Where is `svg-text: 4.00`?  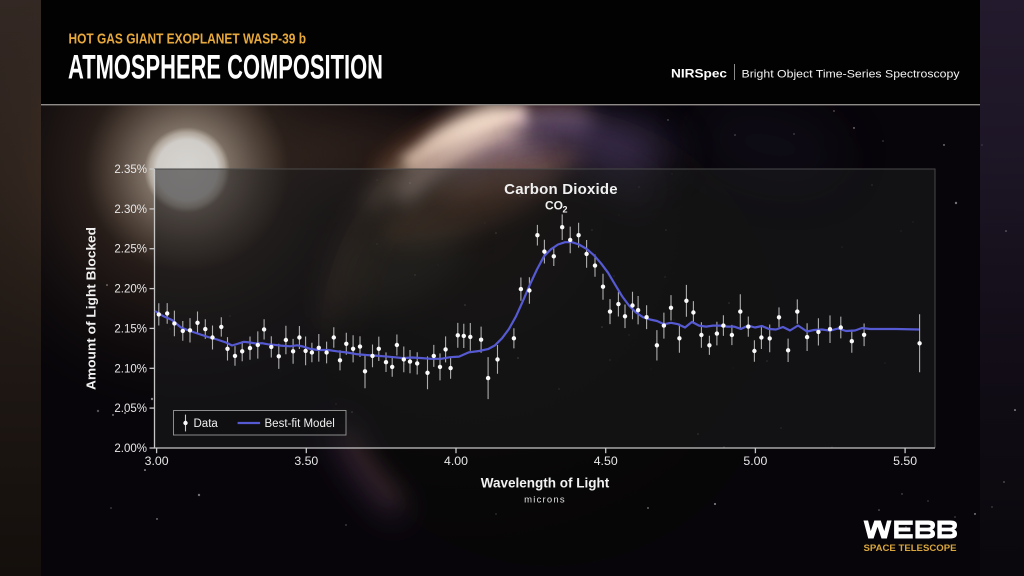 svg-text: 4.00 is located at coordinates (456, 461).